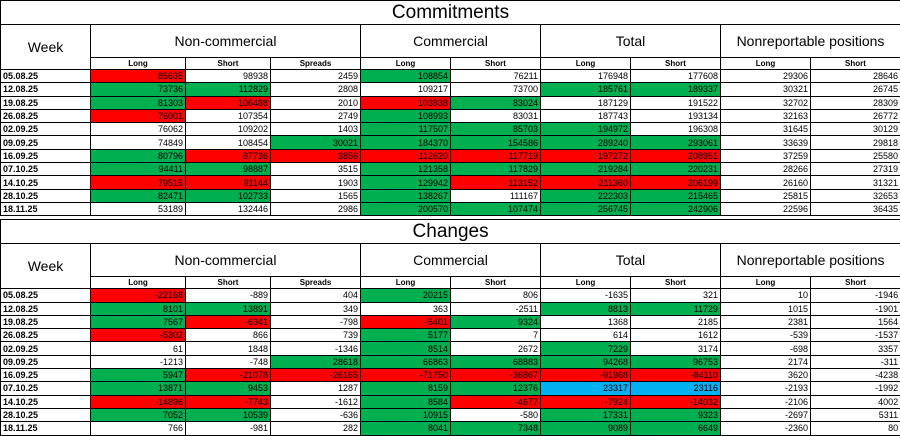 This screenshot has height=436, width=900. I want to click on value-cell: 96753, so click(676, 361).